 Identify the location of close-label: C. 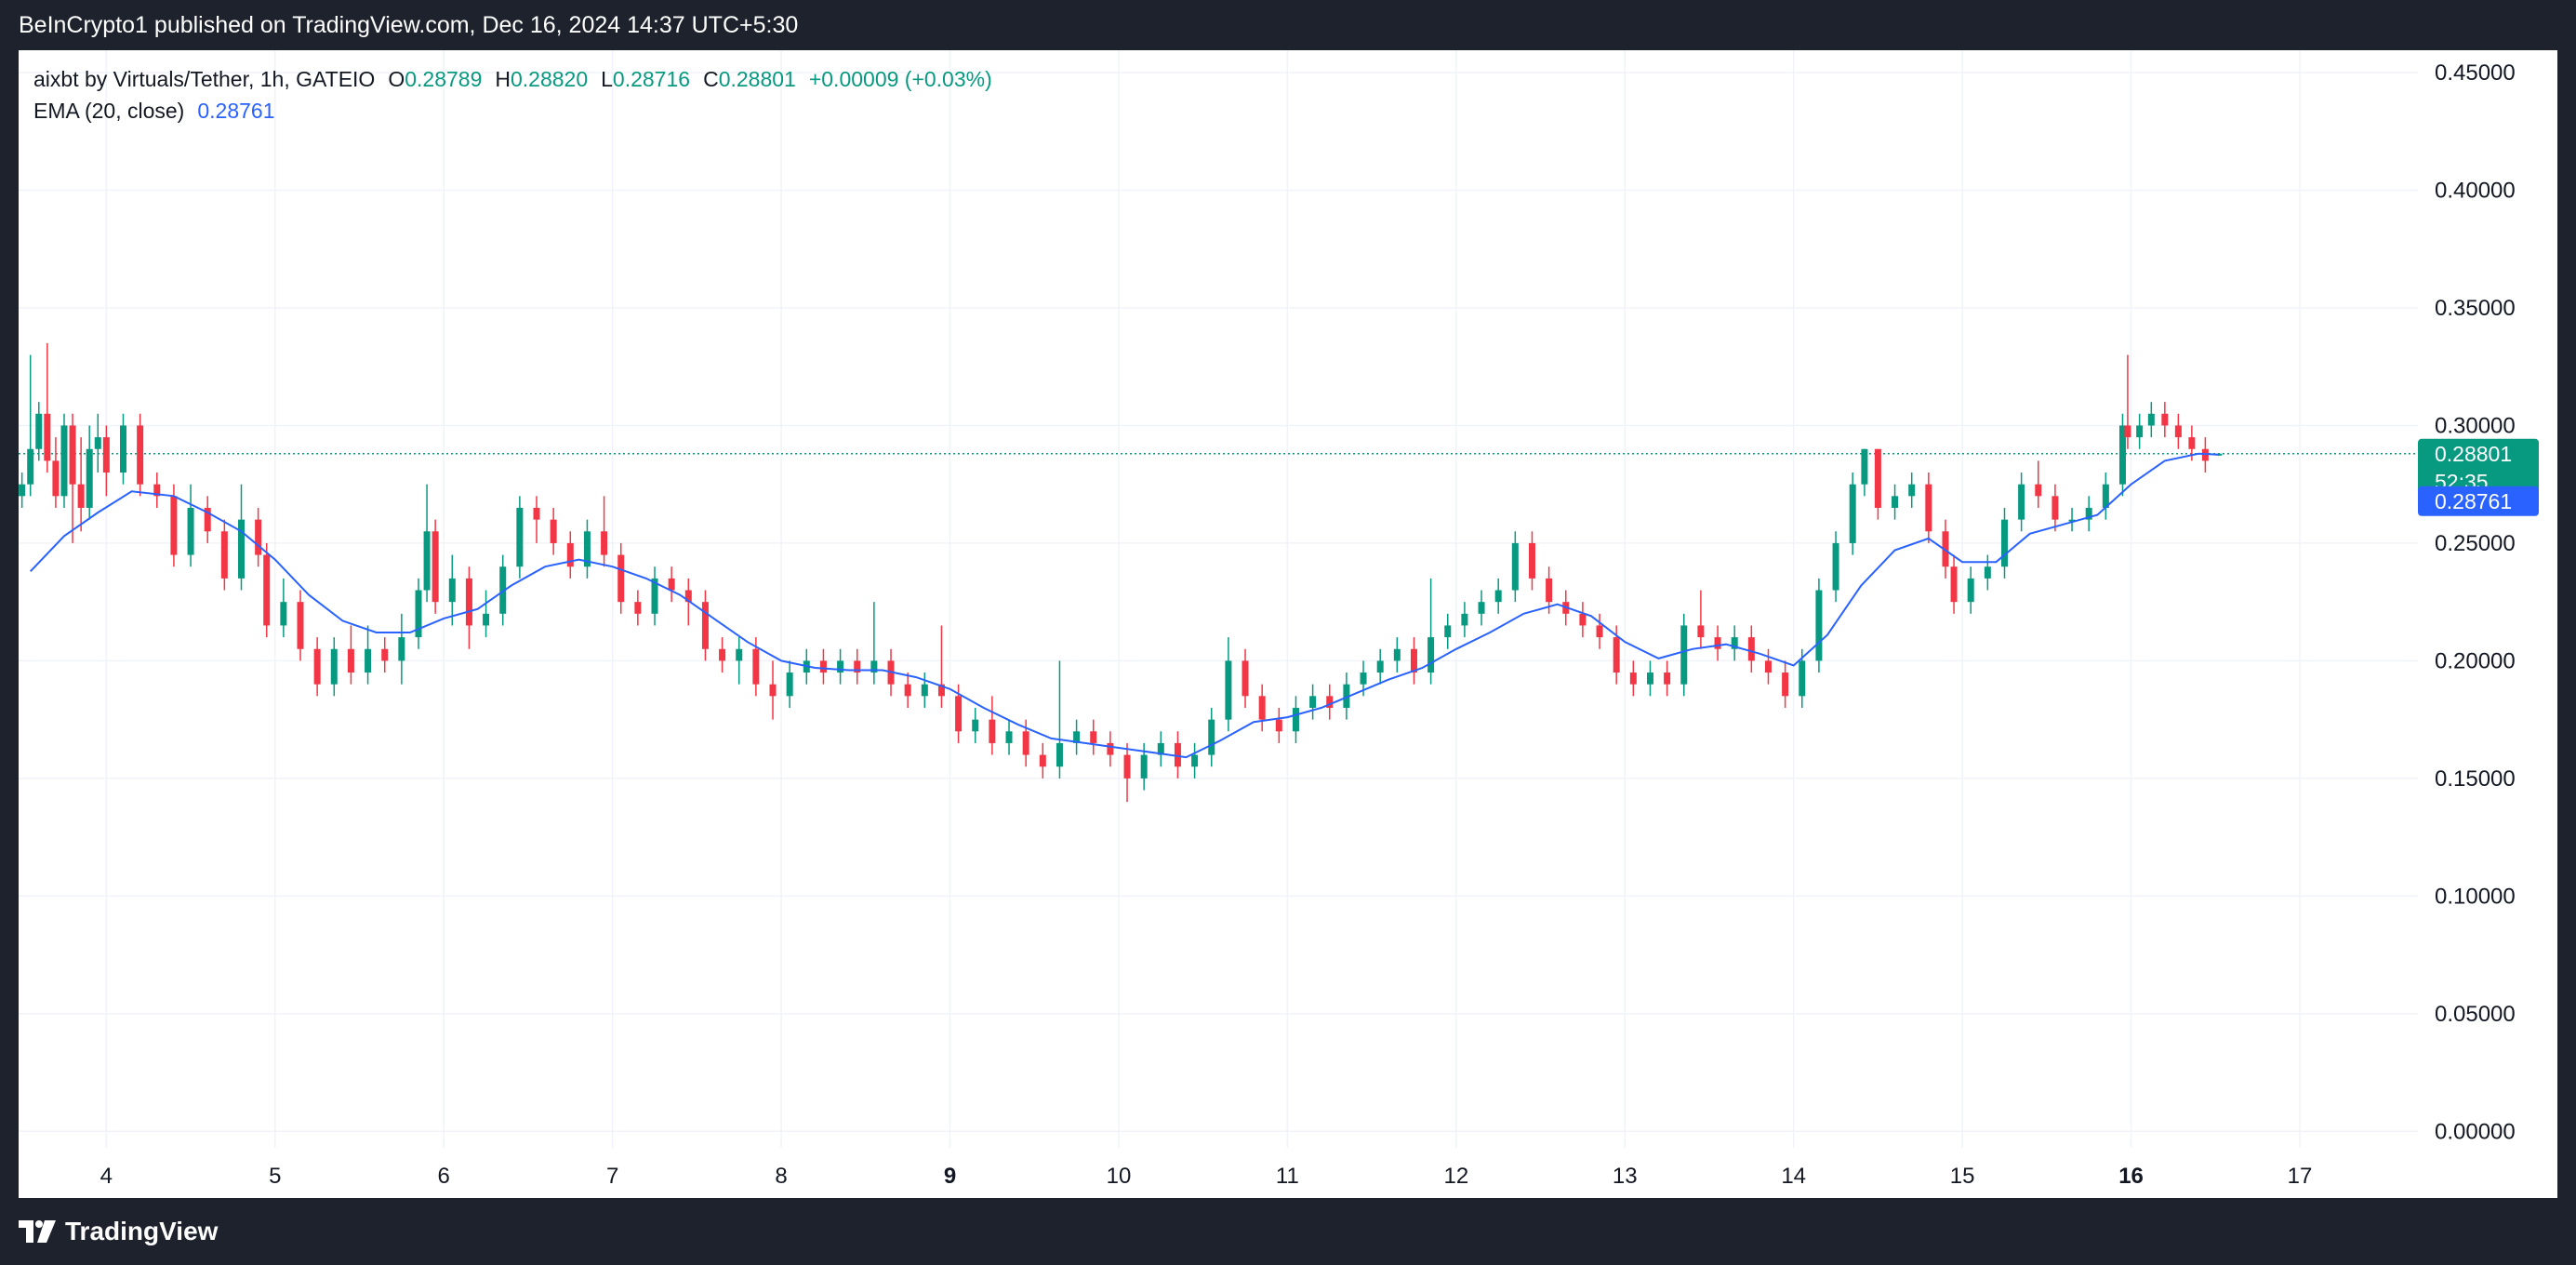
(711, 79).